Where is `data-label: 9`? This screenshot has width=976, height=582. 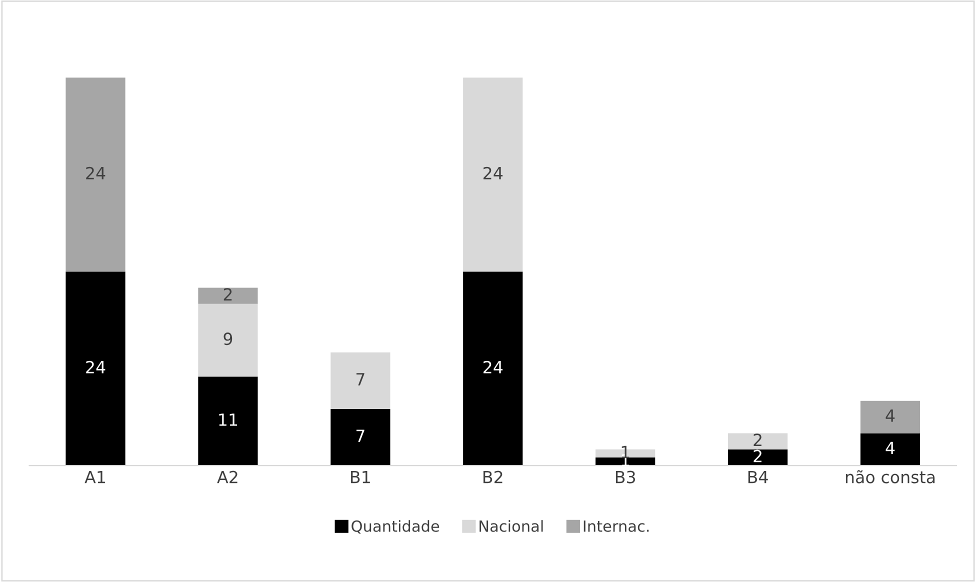 data-label: 9 is located at coordinates (228, 339).